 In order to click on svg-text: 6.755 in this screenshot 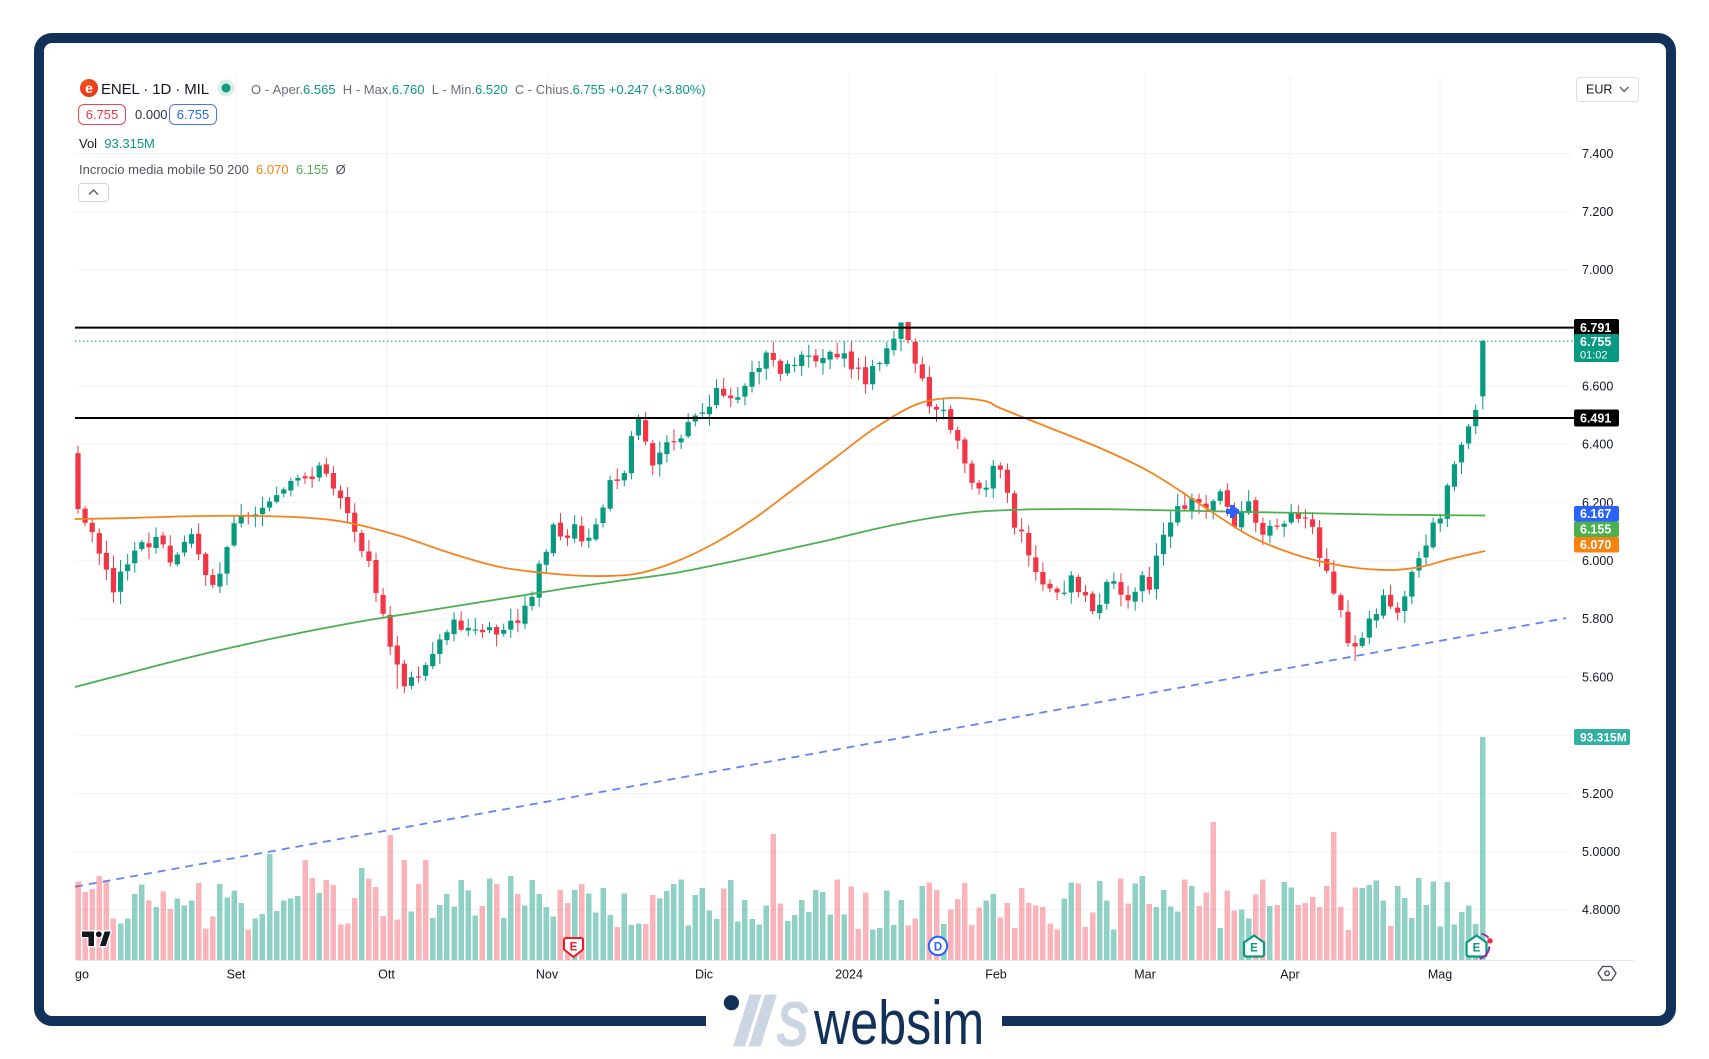, I will do `click(1595, 342)`.